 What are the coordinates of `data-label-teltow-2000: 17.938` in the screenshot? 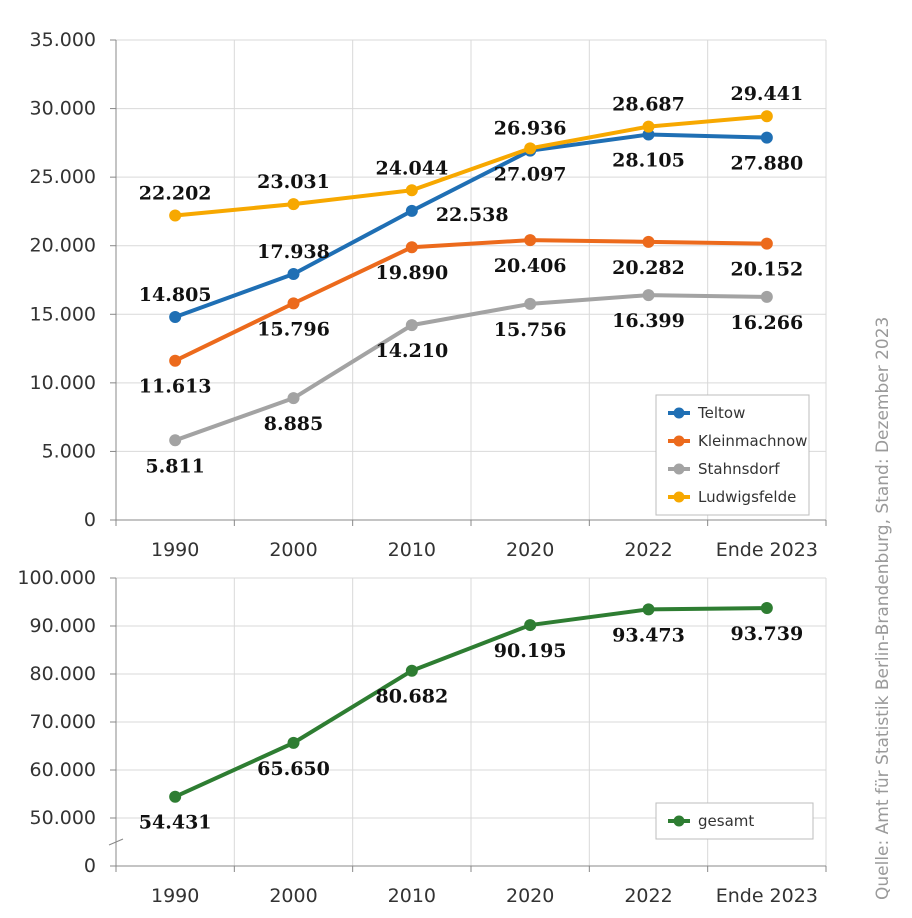 It's located at (293, 252).